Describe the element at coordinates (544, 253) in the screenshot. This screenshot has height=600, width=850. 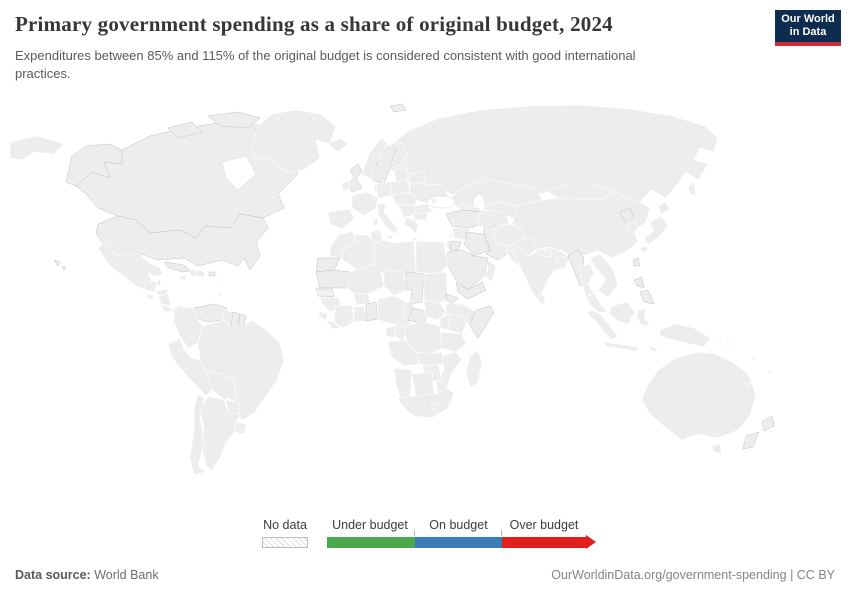
I see `country-nepal` at that location.